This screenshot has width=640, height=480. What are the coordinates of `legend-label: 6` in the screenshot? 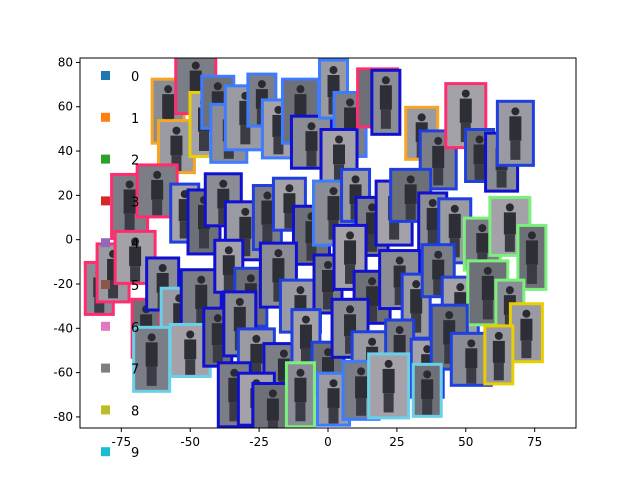 It's located at (135, 328).